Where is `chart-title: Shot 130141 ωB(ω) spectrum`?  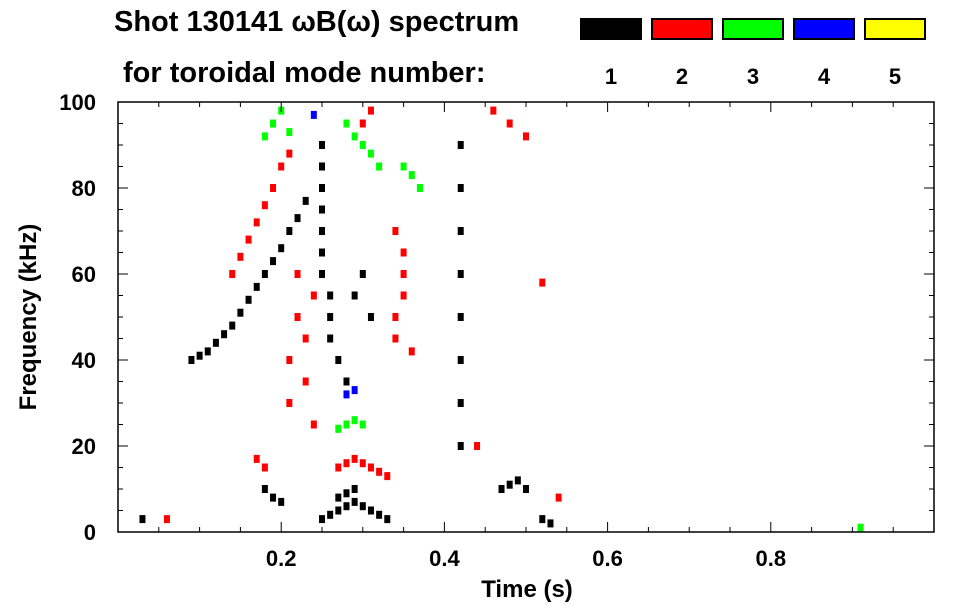
chart-title: Shot 130141 ωB(ω) spectrum is located at coordinates (317, 22).